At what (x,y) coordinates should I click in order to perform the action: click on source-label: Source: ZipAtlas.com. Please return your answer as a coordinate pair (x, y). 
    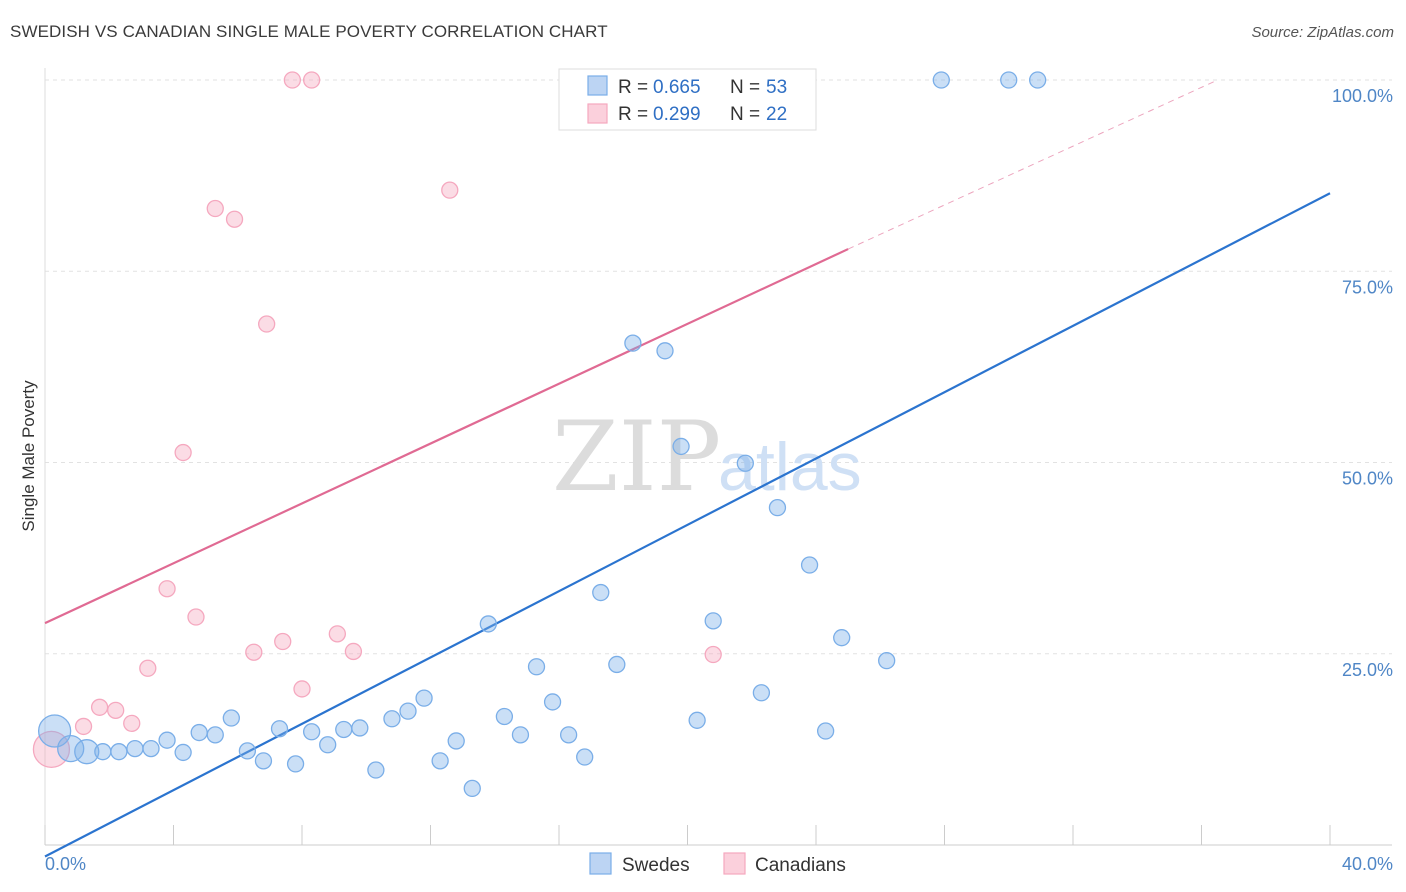
    Looking at the image, I should click on (1322, 32).